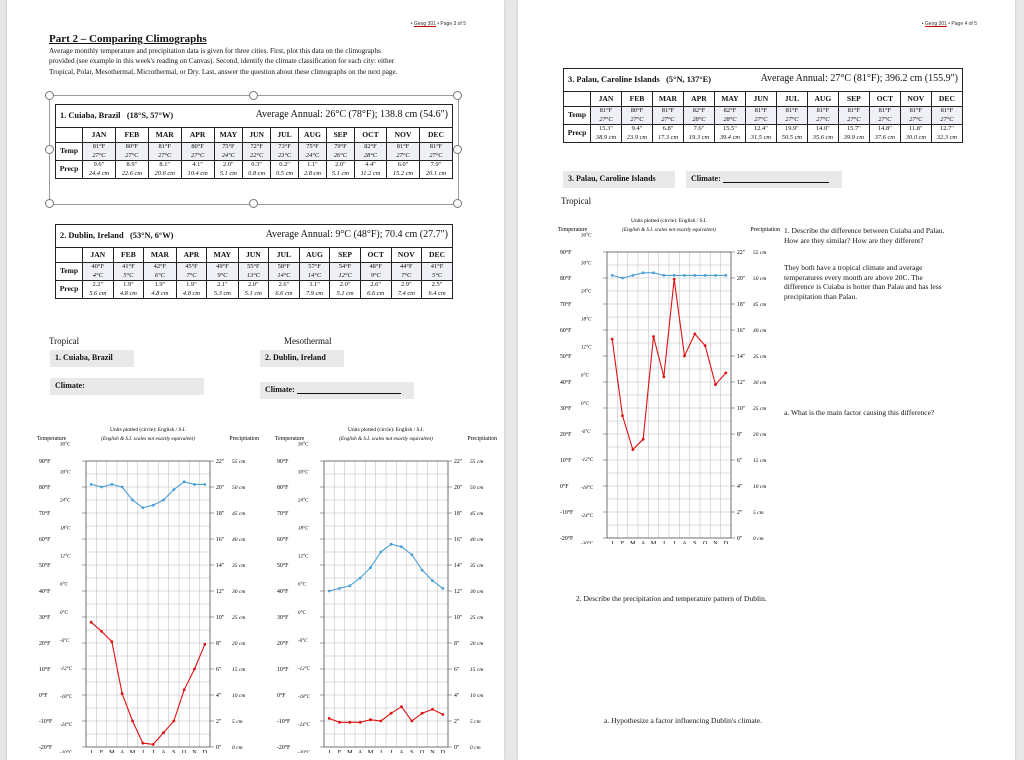  I want to click on month-header: NOV, so click(406, 255).